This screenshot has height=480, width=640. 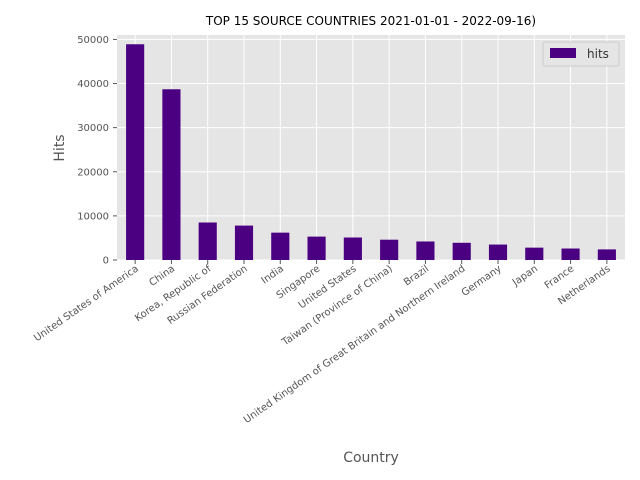 What do you see at coordinates (563, 53) in the screenshot?
I see `legend-swatch` at bounding box center [563, 53].